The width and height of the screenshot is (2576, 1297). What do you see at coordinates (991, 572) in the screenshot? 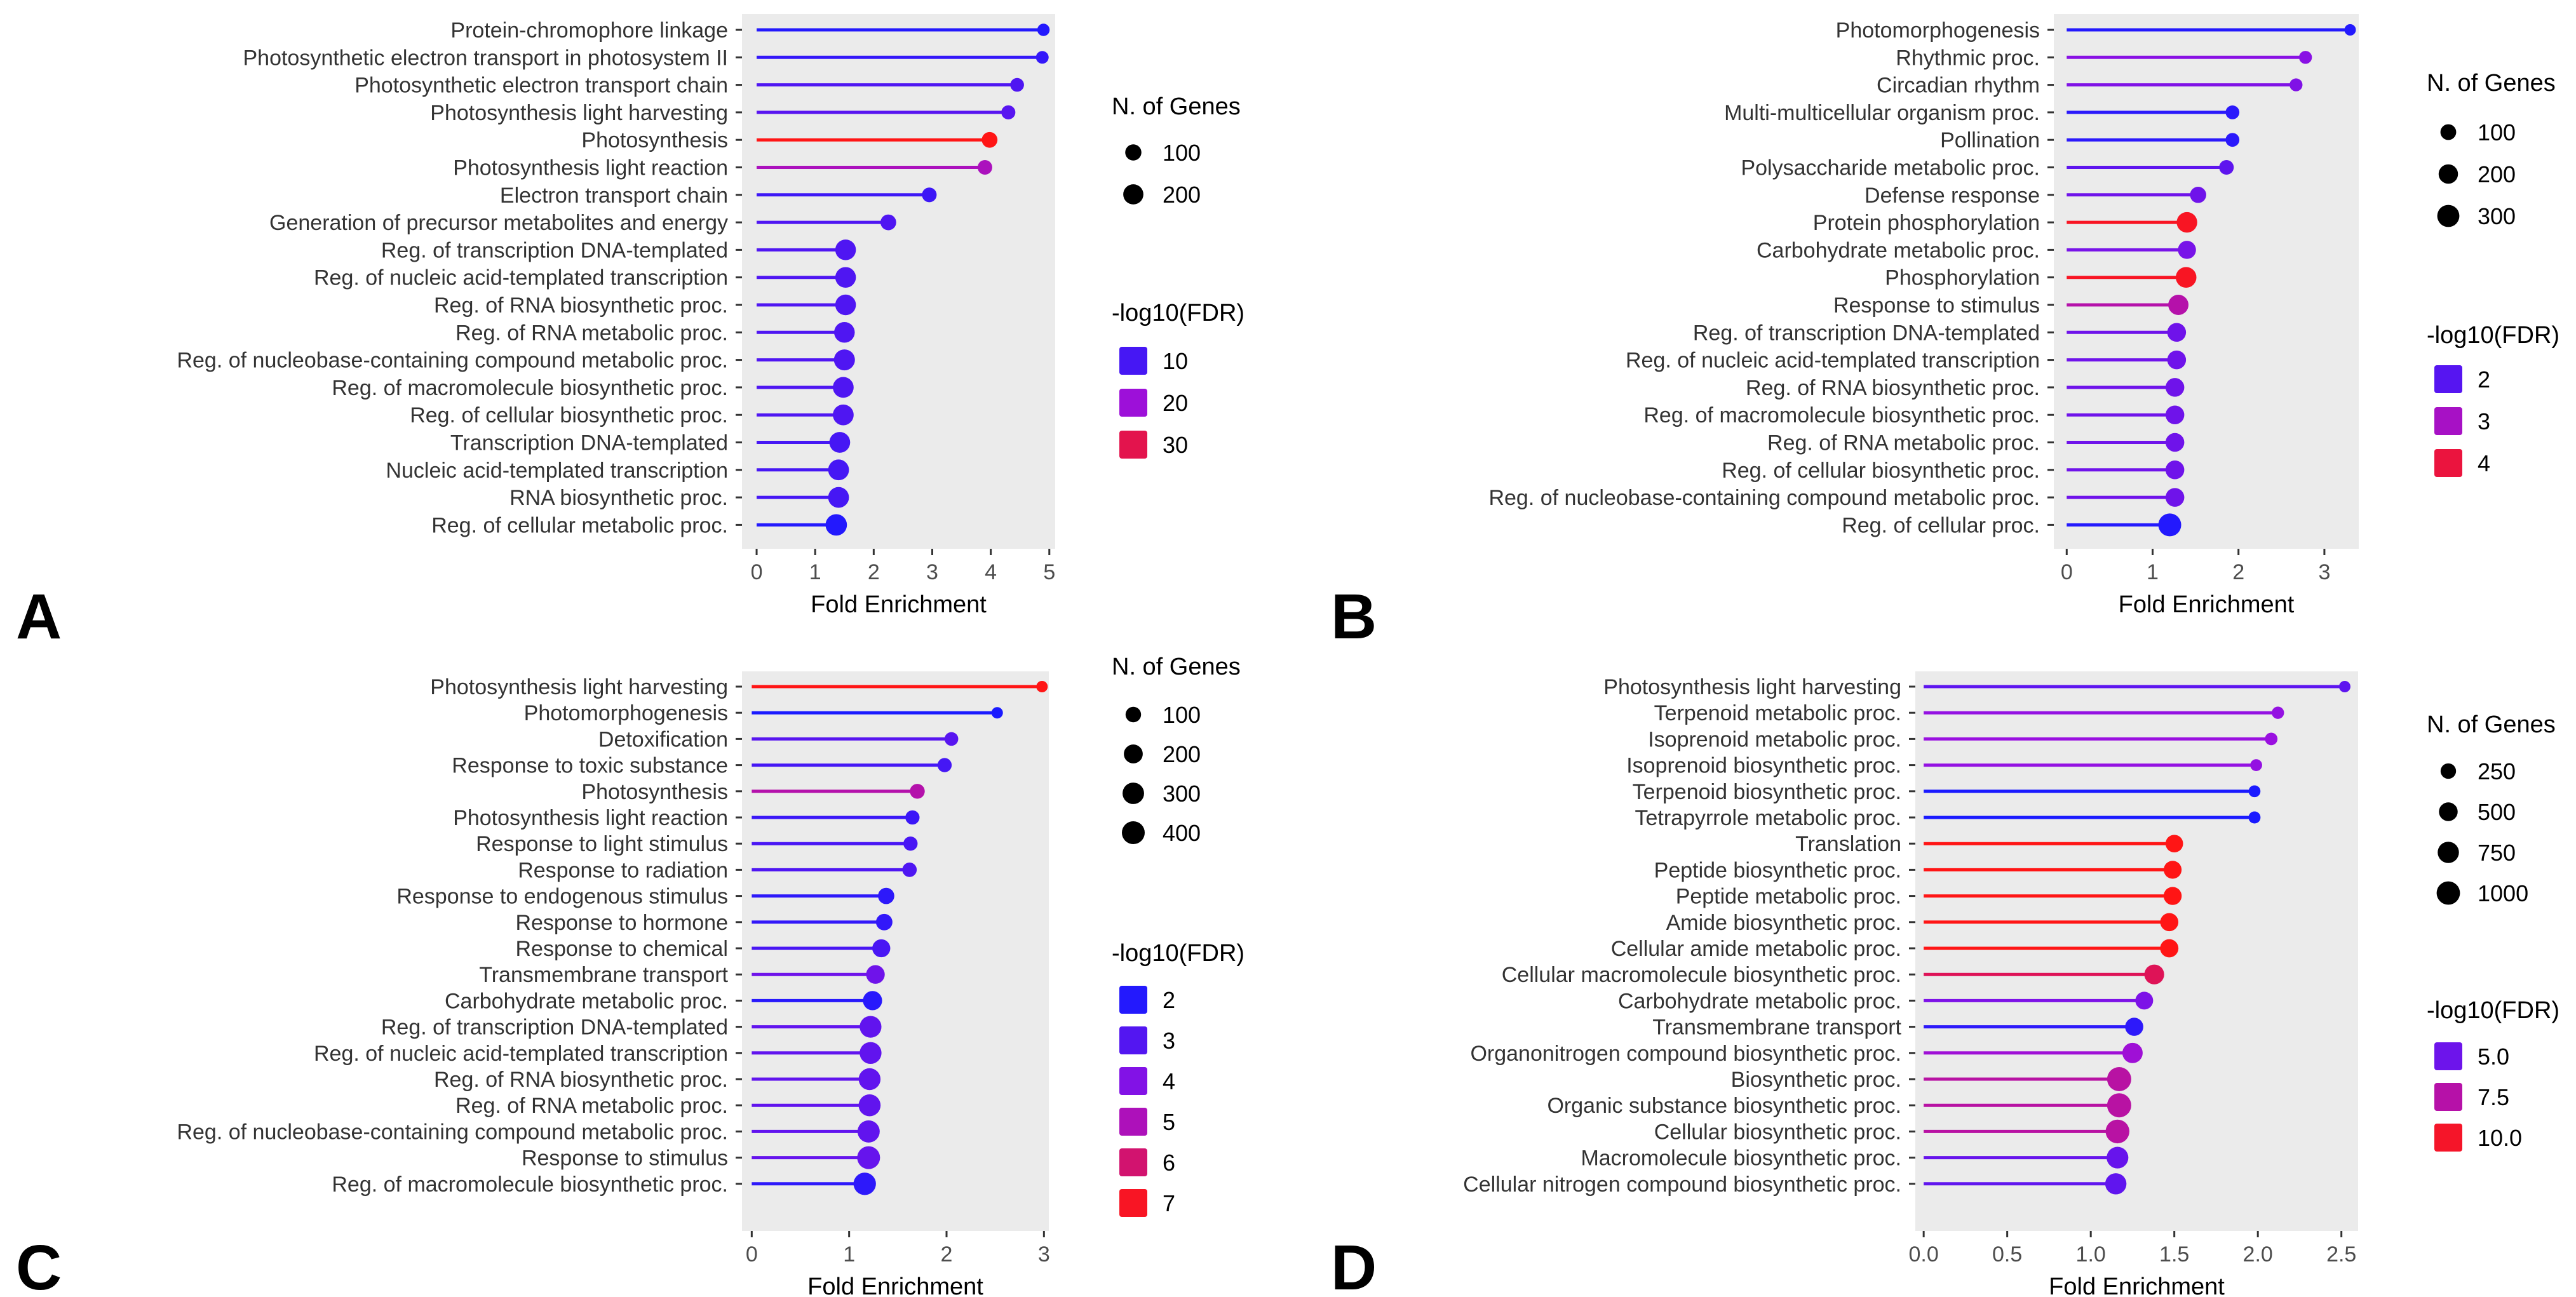
I see `x-tick-label: 4` at bounding box center [991, 572].